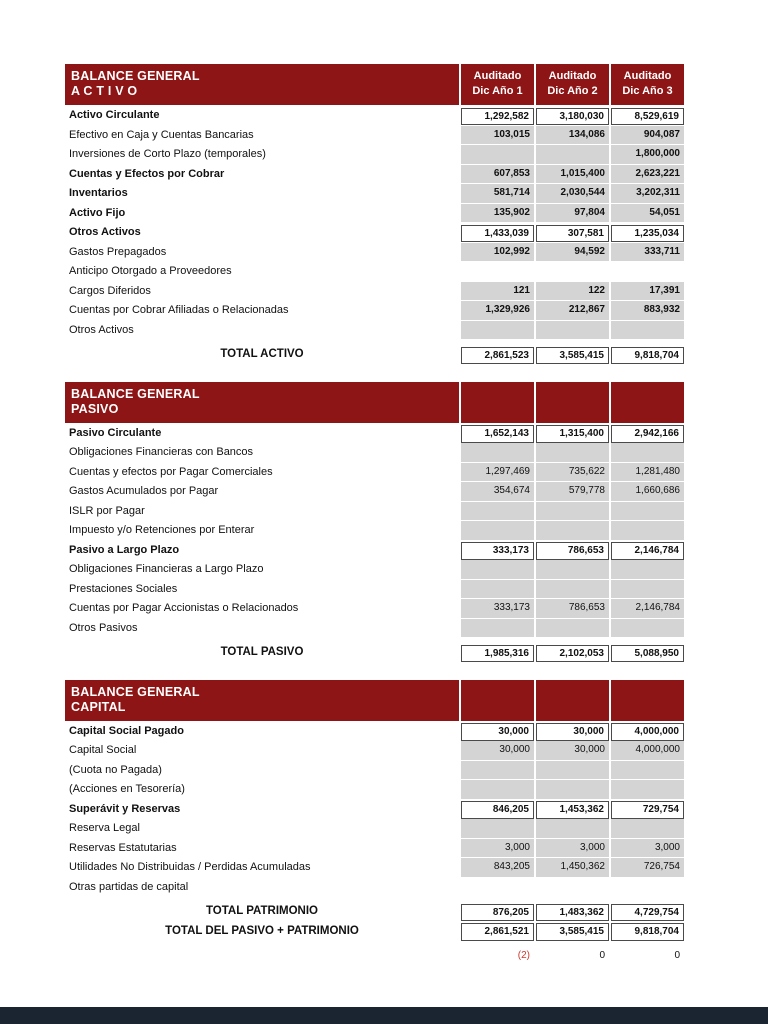  I want to click on value-cell: 307,581, so click(572, 233).